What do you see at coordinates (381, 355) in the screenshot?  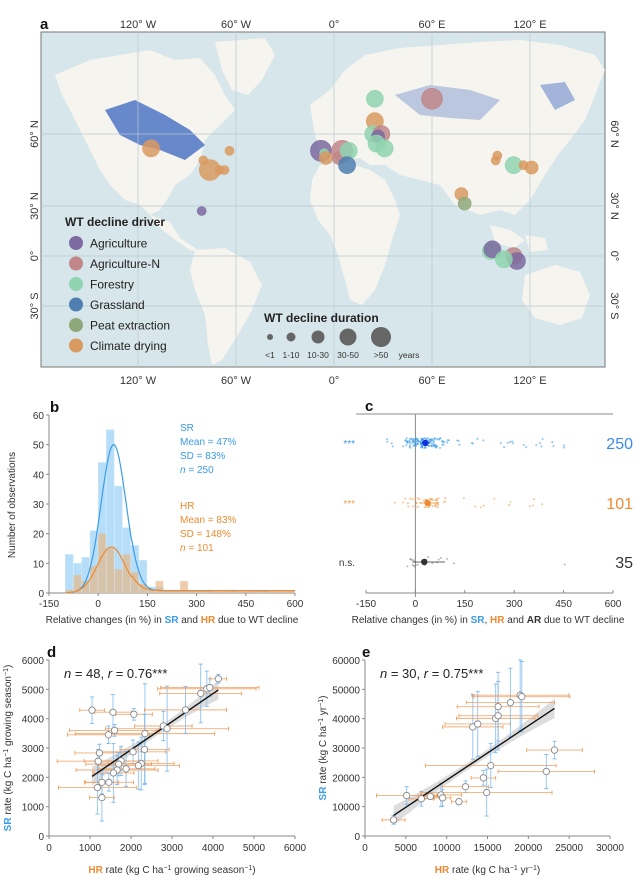 I see `duration-legend-label: >50` at bounding box center [381, 355].